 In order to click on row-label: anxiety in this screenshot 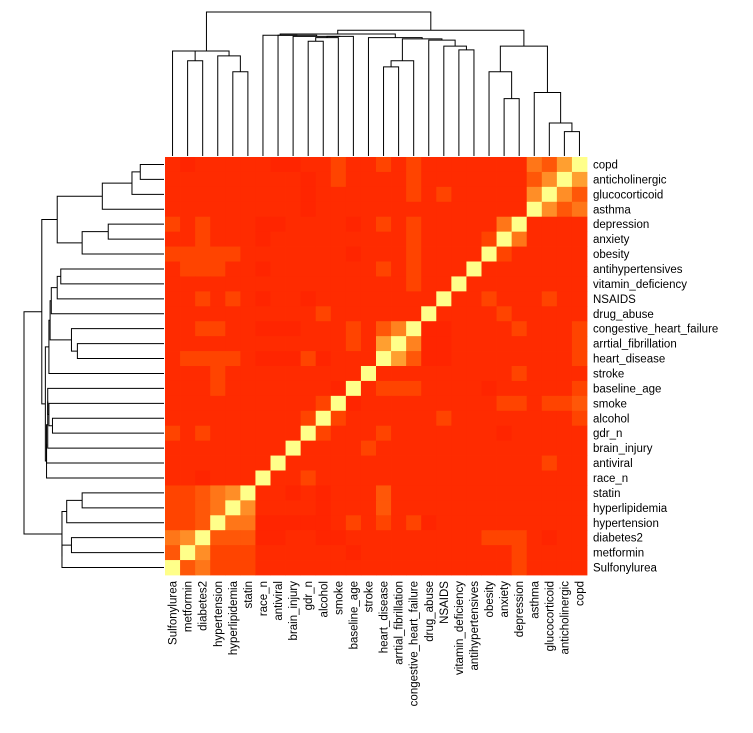, I will do `click(611, 240)`.